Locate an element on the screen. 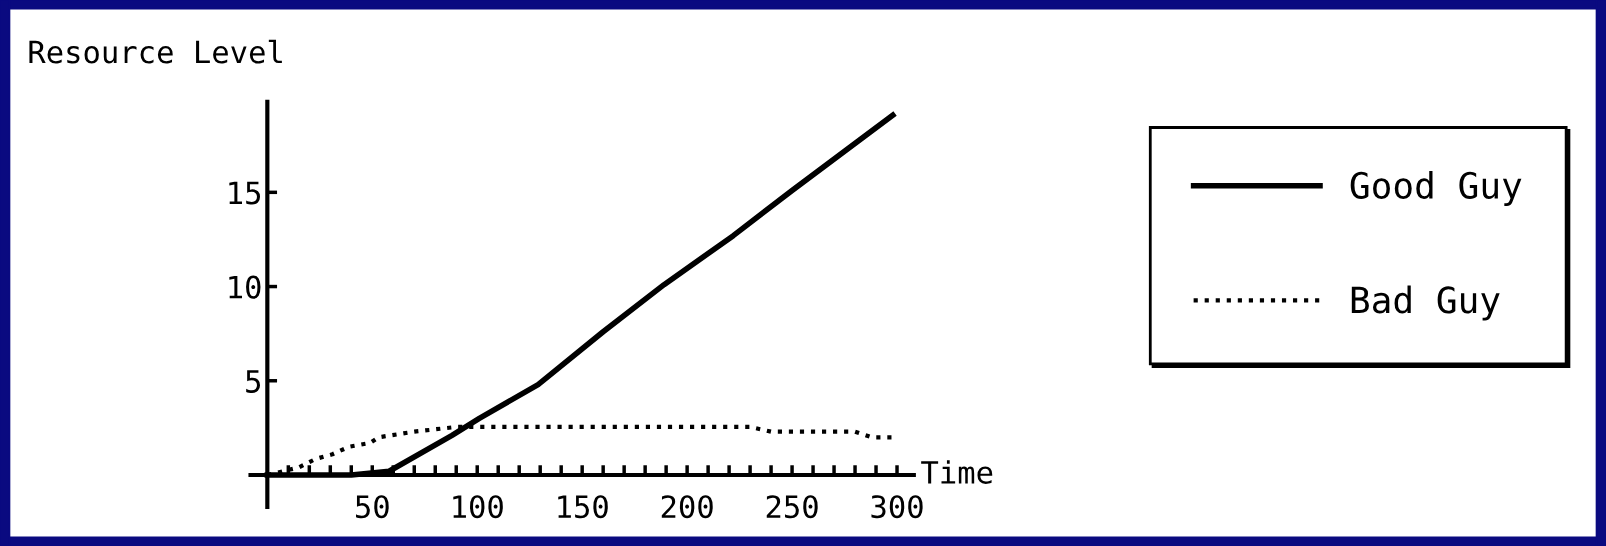 This screenshot has width=1606, height=546. legend-label: Bad Guy is located at coordinates (1425, 303).